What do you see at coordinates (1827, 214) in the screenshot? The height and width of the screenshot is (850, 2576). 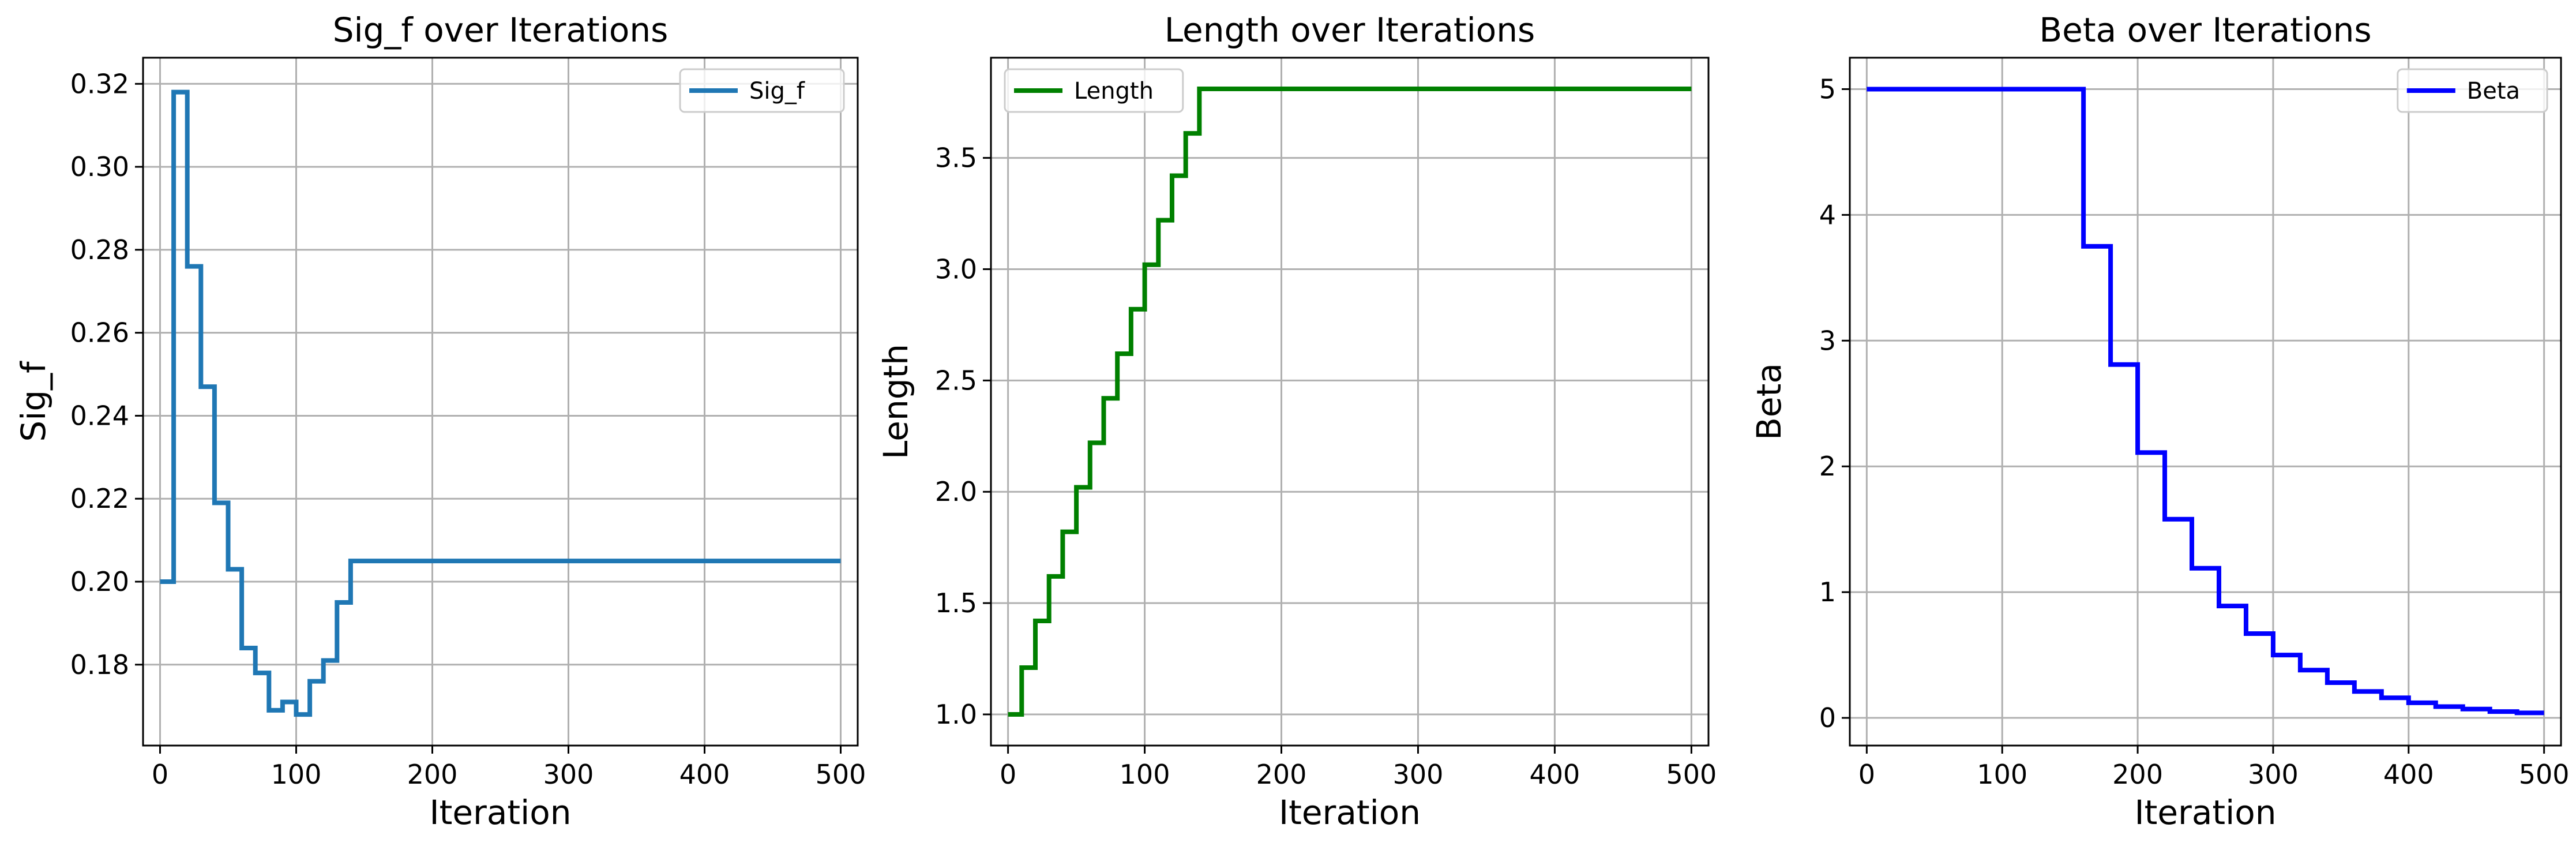 I see `y-tick-label: 4` at bounding box center [1827, 214].